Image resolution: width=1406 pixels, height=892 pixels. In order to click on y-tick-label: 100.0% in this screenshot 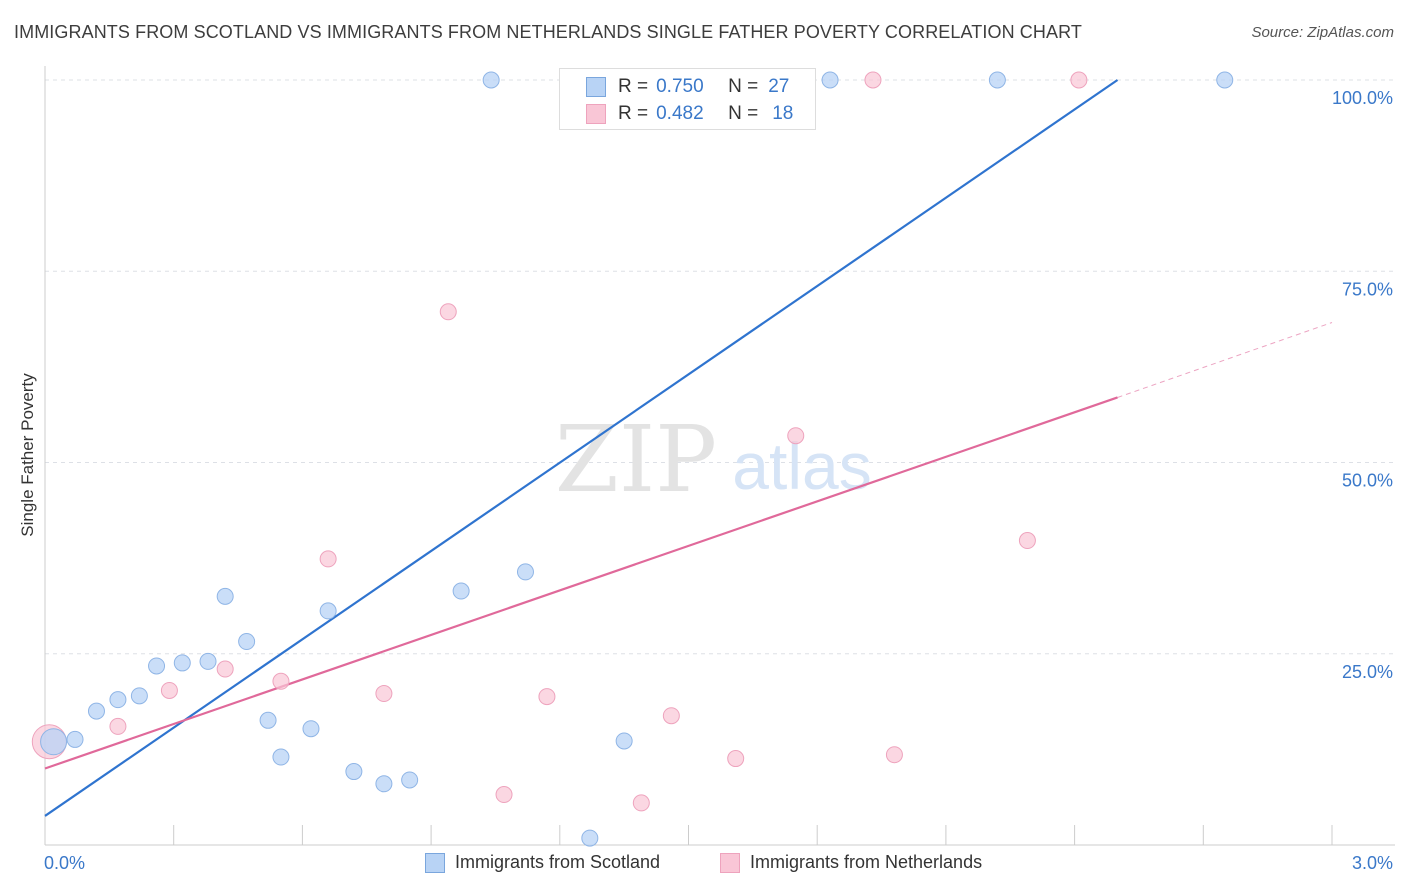, I will do `click(1362, 98)`.